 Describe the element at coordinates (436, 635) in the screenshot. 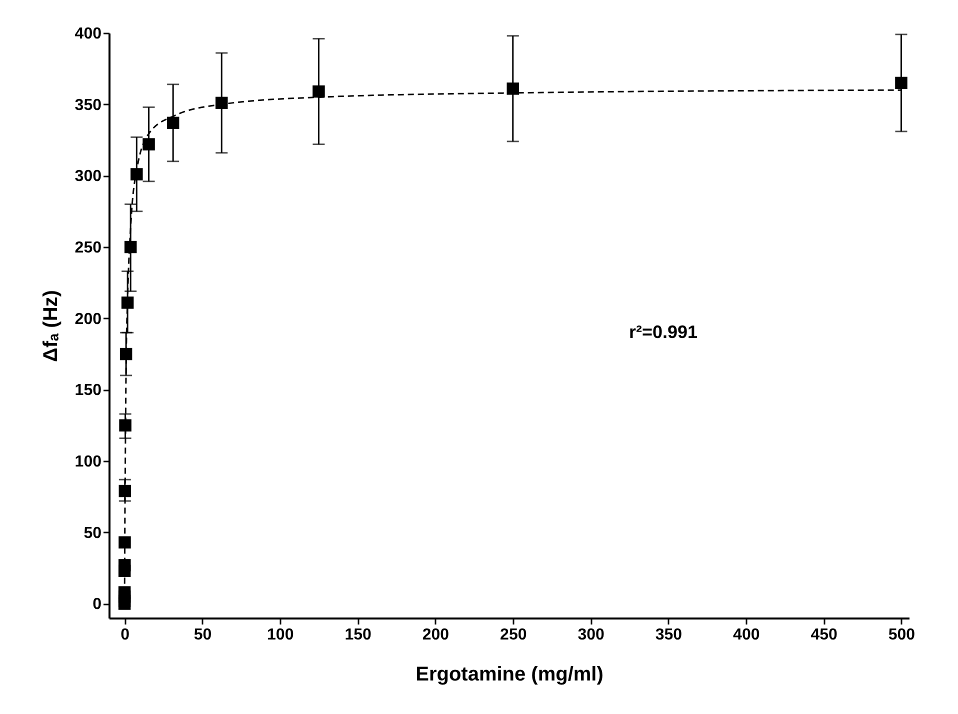

I see `x-tick-label: 200` at that location.